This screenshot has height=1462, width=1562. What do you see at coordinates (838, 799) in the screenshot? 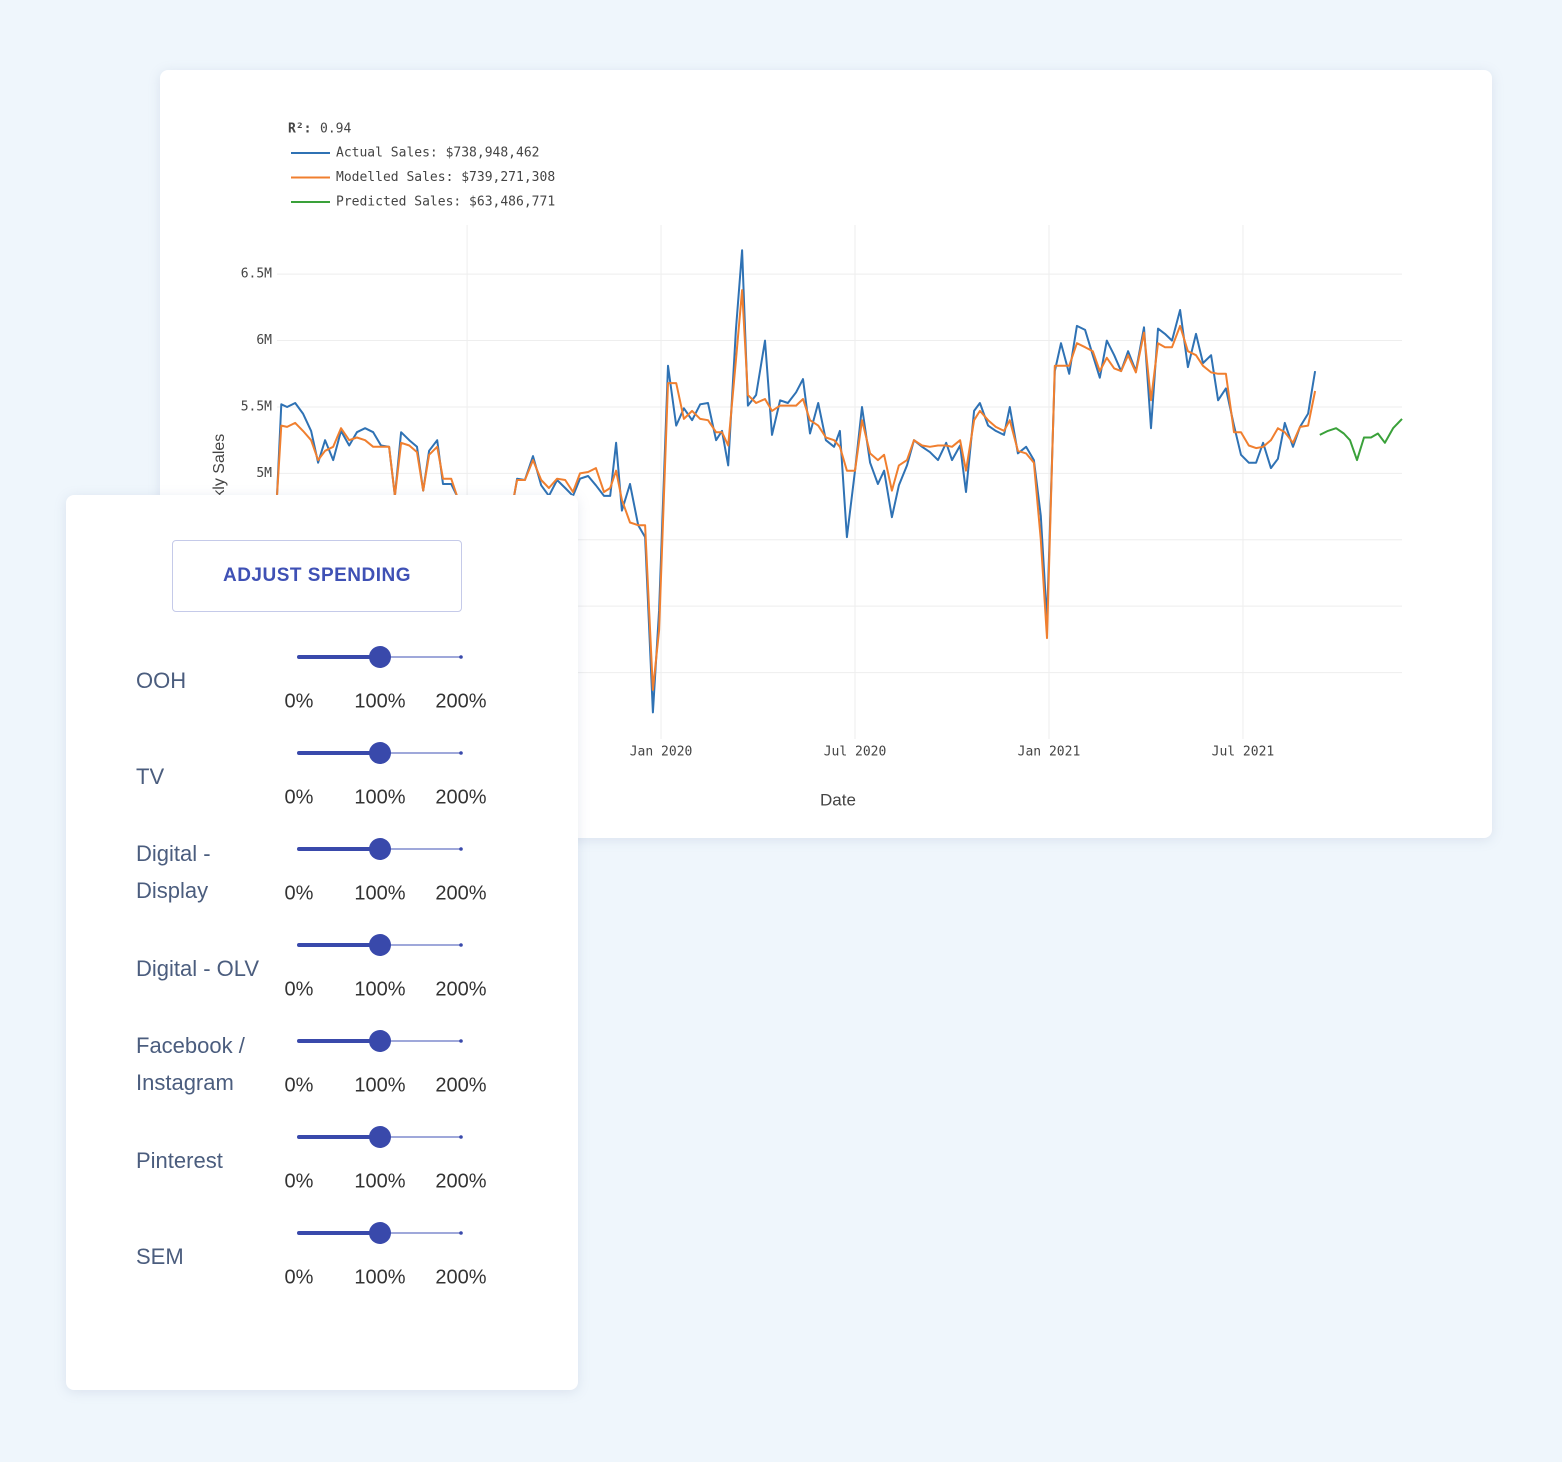
I see `x-axis-title: Date` at bounding box center [838, 799].